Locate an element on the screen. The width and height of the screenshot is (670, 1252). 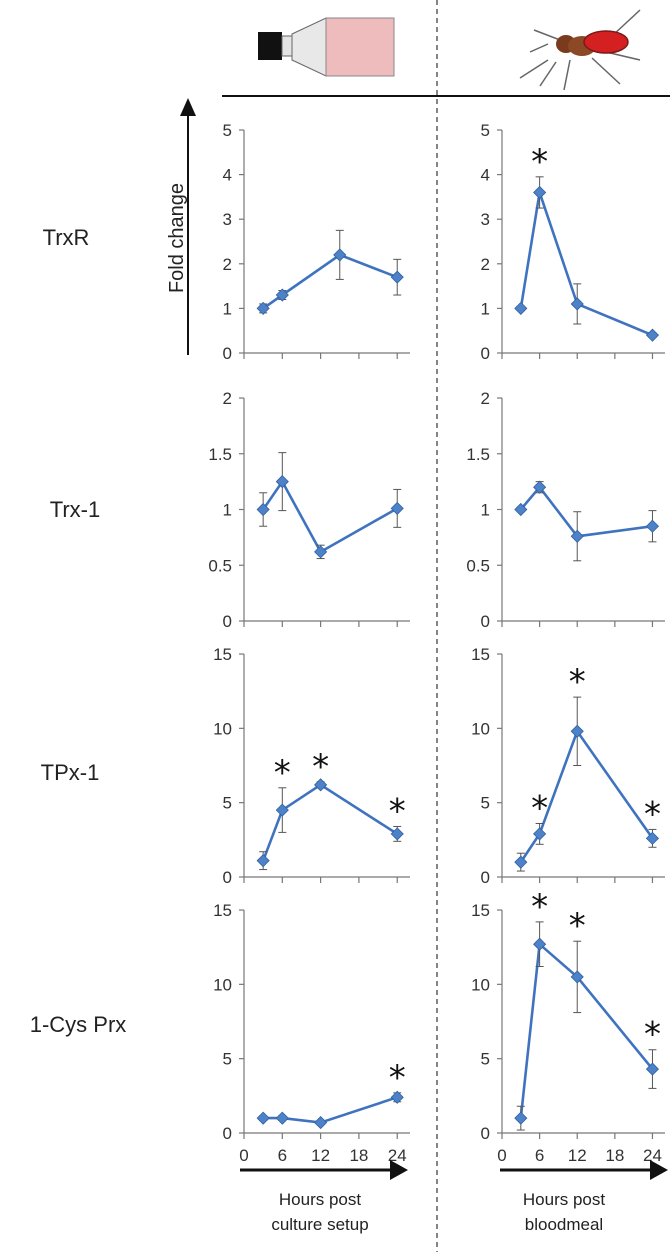
panel-0-blood-y-tick-label: 1 is located at coordinates (485, 308).